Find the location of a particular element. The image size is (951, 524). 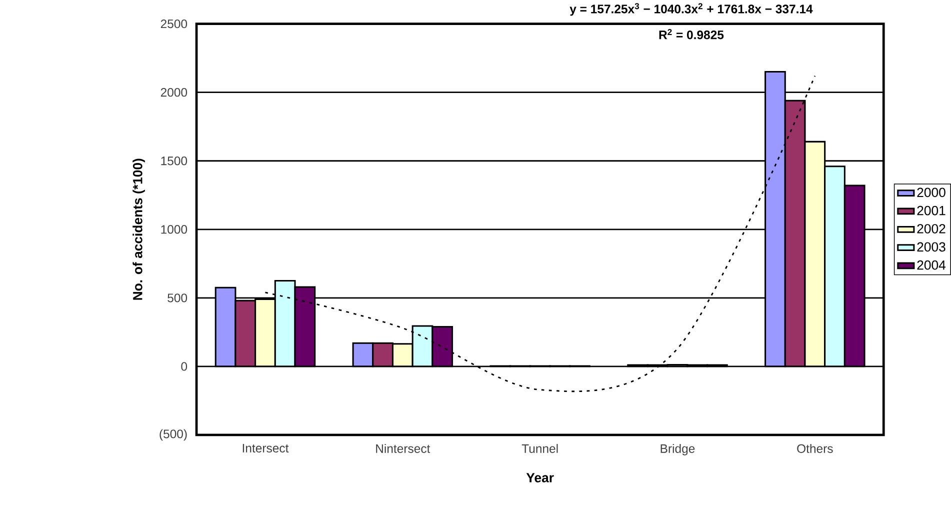

x-tick-label: Nintersect is located at coordinates (403, 448).